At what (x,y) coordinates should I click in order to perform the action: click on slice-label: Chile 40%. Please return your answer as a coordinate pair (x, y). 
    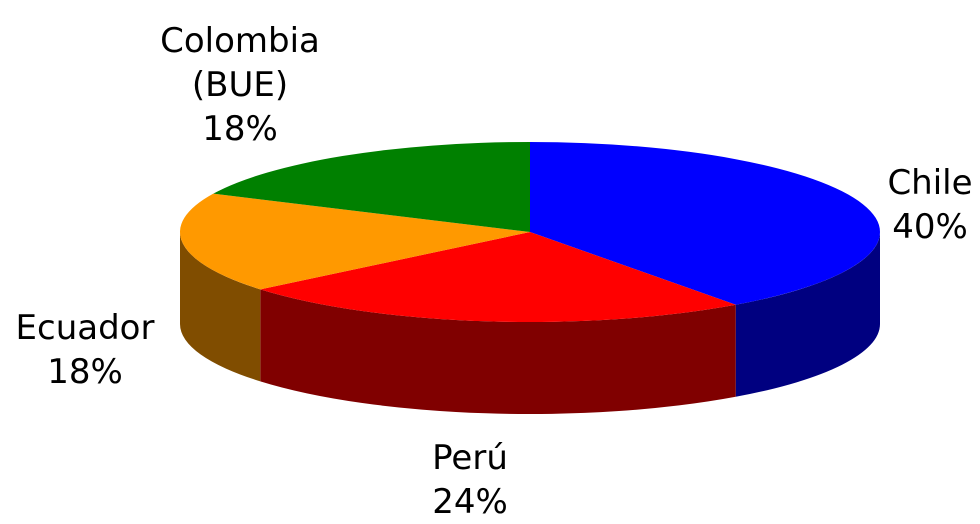
    Looking at the image, I should click on (927, 205).